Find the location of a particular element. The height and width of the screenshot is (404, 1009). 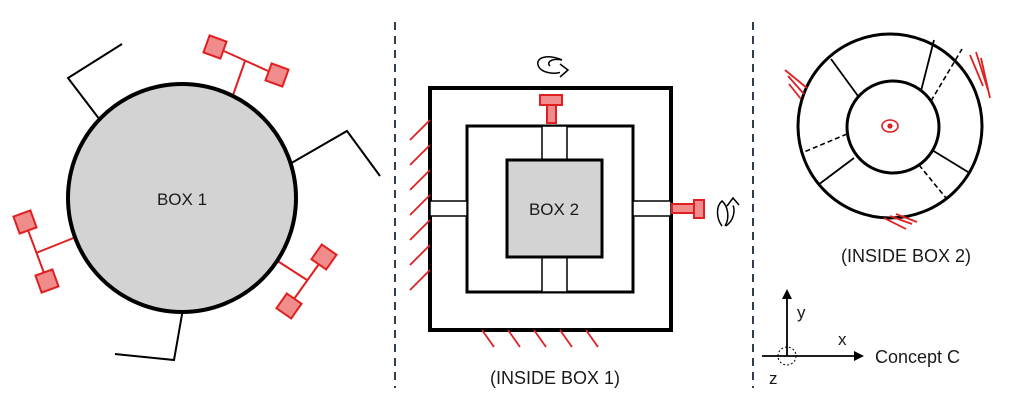

inside-box2-caption: (INSIDE BOX 2) is located at coordinates (906, 256).